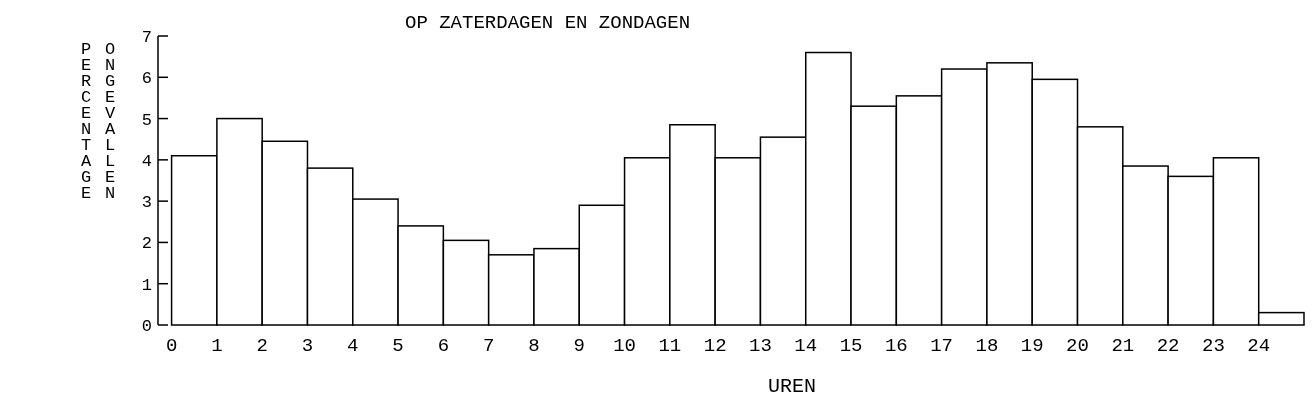  What do you see at coordinates (146, 203) in the screenshot?
I see `y-tick-label: 3` at bounding box center [146, 203].